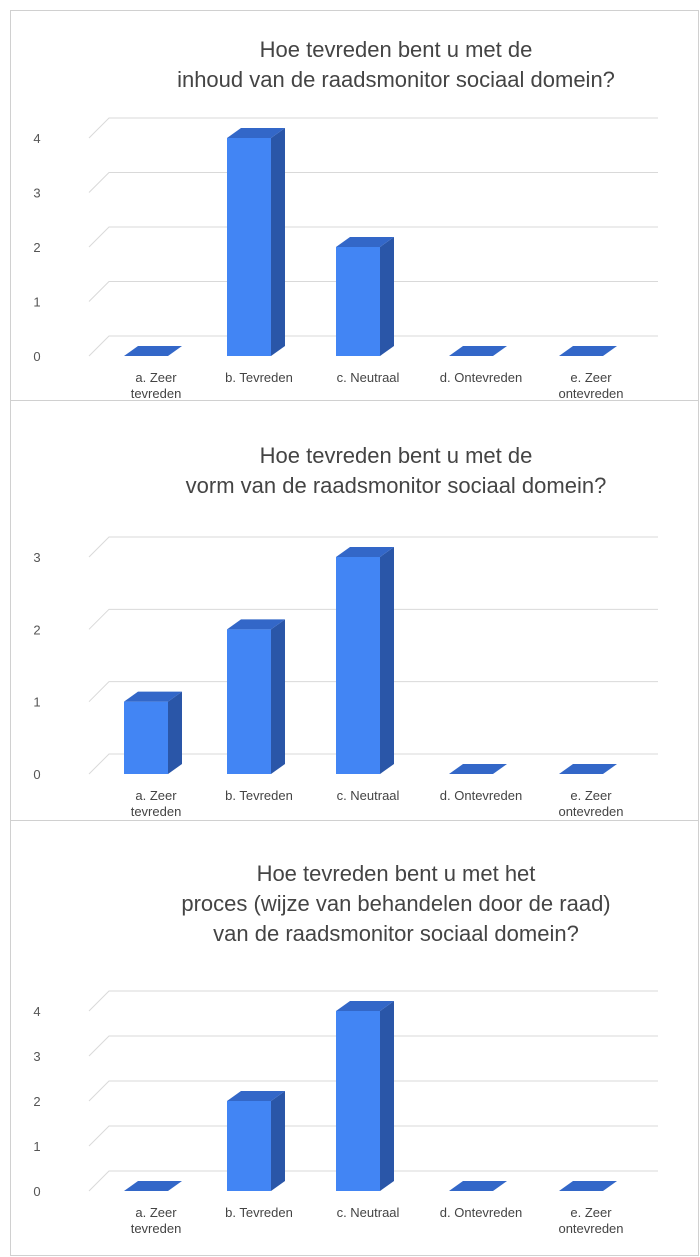 The width and height of the screenshot is (700, 1257). What do you see at coordinates (396, 933) in the screenshot?
I see `chart-title: van de raadsmonitor sociaal domein?` at bounding box center [396, 933].